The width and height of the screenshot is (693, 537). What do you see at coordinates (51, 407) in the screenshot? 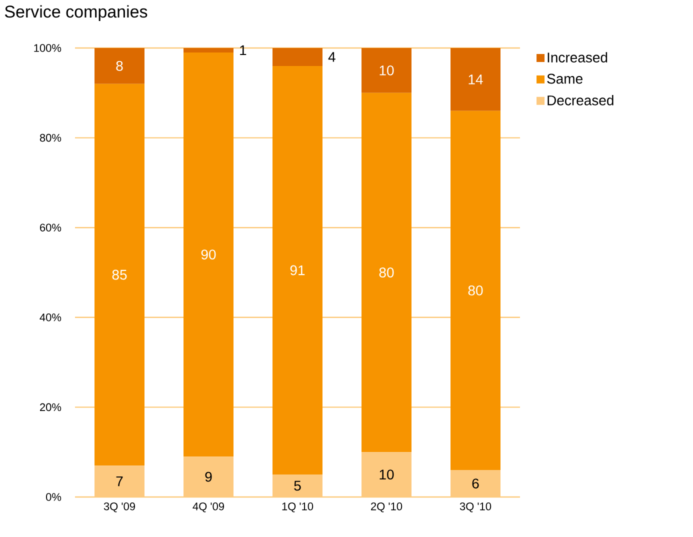
I see `y-tick-label: 20%` at bounding box center [51, 407].